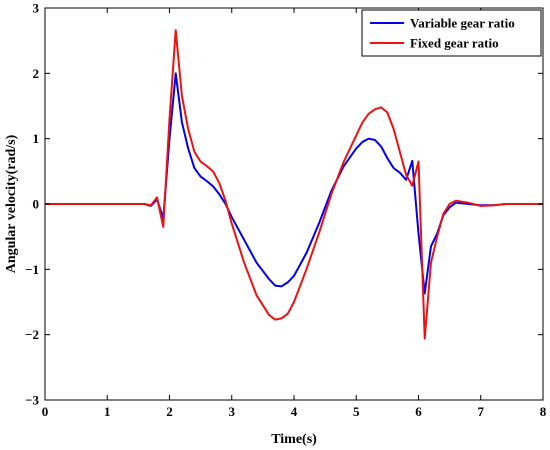 The height and width of the screenshot is (450, 550). What do you see at coordinates (356, 411) in the screenshot?
I see `x-tick-label: 5` at bounding box center [356, 411].